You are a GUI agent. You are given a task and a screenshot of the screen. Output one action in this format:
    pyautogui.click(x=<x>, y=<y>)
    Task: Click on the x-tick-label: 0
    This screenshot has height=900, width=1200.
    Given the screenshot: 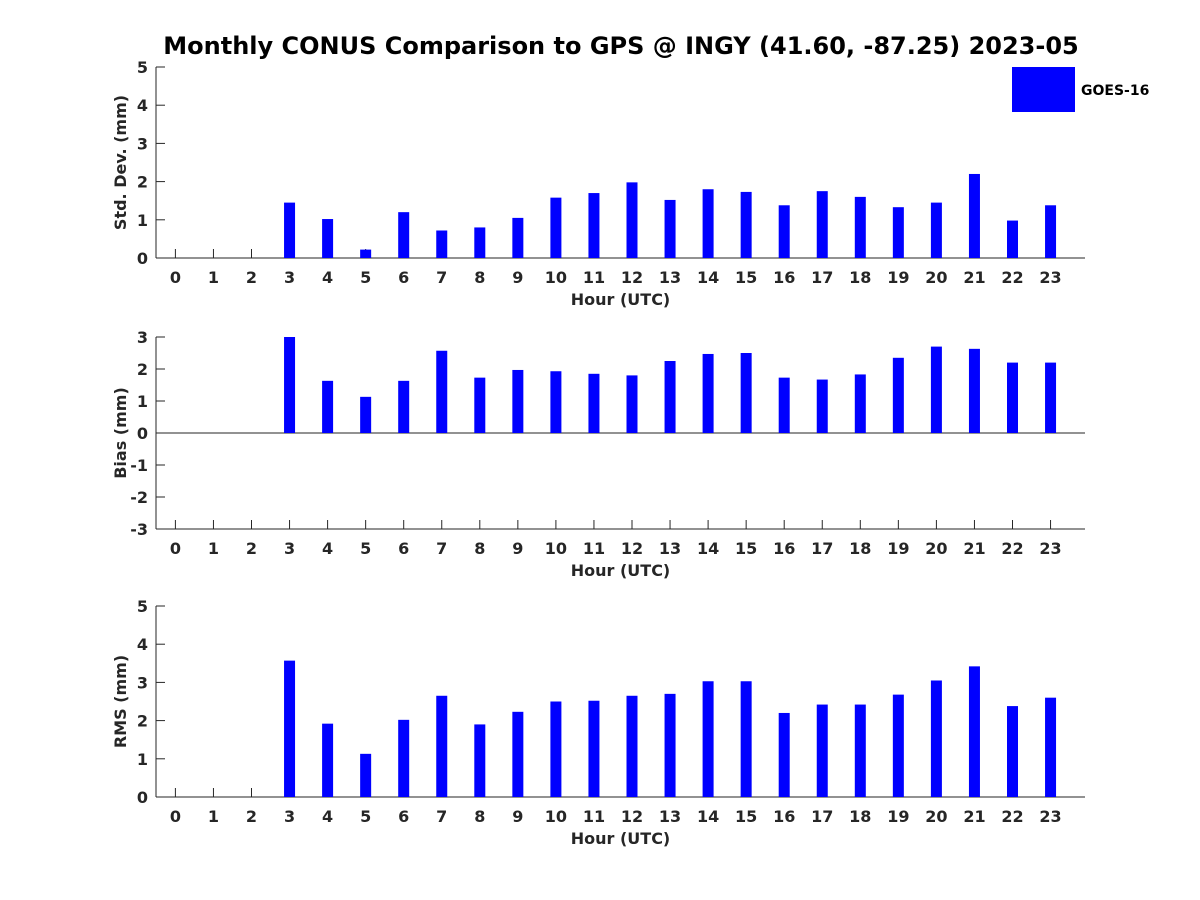 What is the action you would take?
    pyautogui.click(x=175, y=277)
    